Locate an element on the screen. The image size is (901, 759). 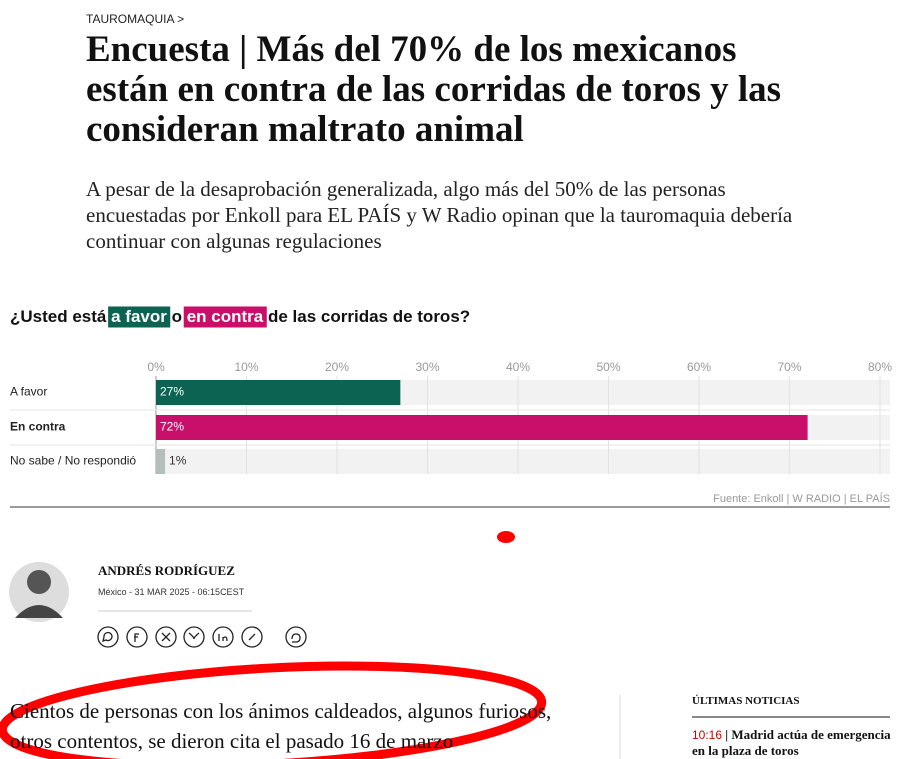
date: México - 31 MAR 2025 - 06:15 is located at coordinates (159, 592).